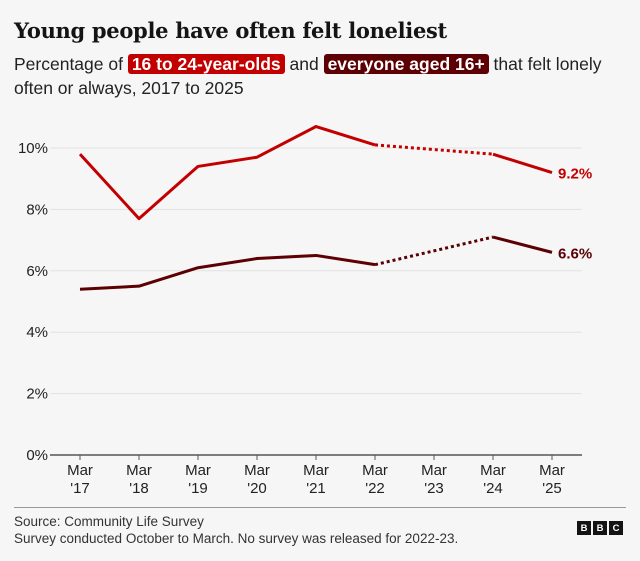  What do you see at coordinates (80, 488) in the screenshot?
I see `x-tick-label: '17` at bounding box center [80, 488].